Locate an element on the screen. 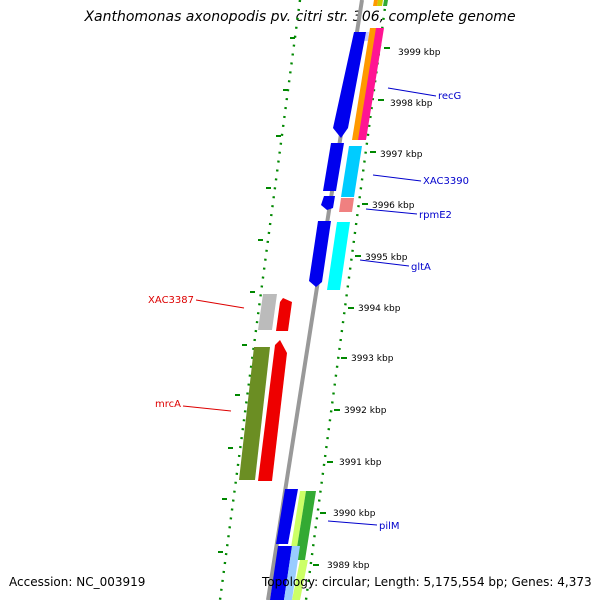 This screenshot has width=600, height=600. tick-label-3991: 3991 kbp is located at coordinates (360, 463).